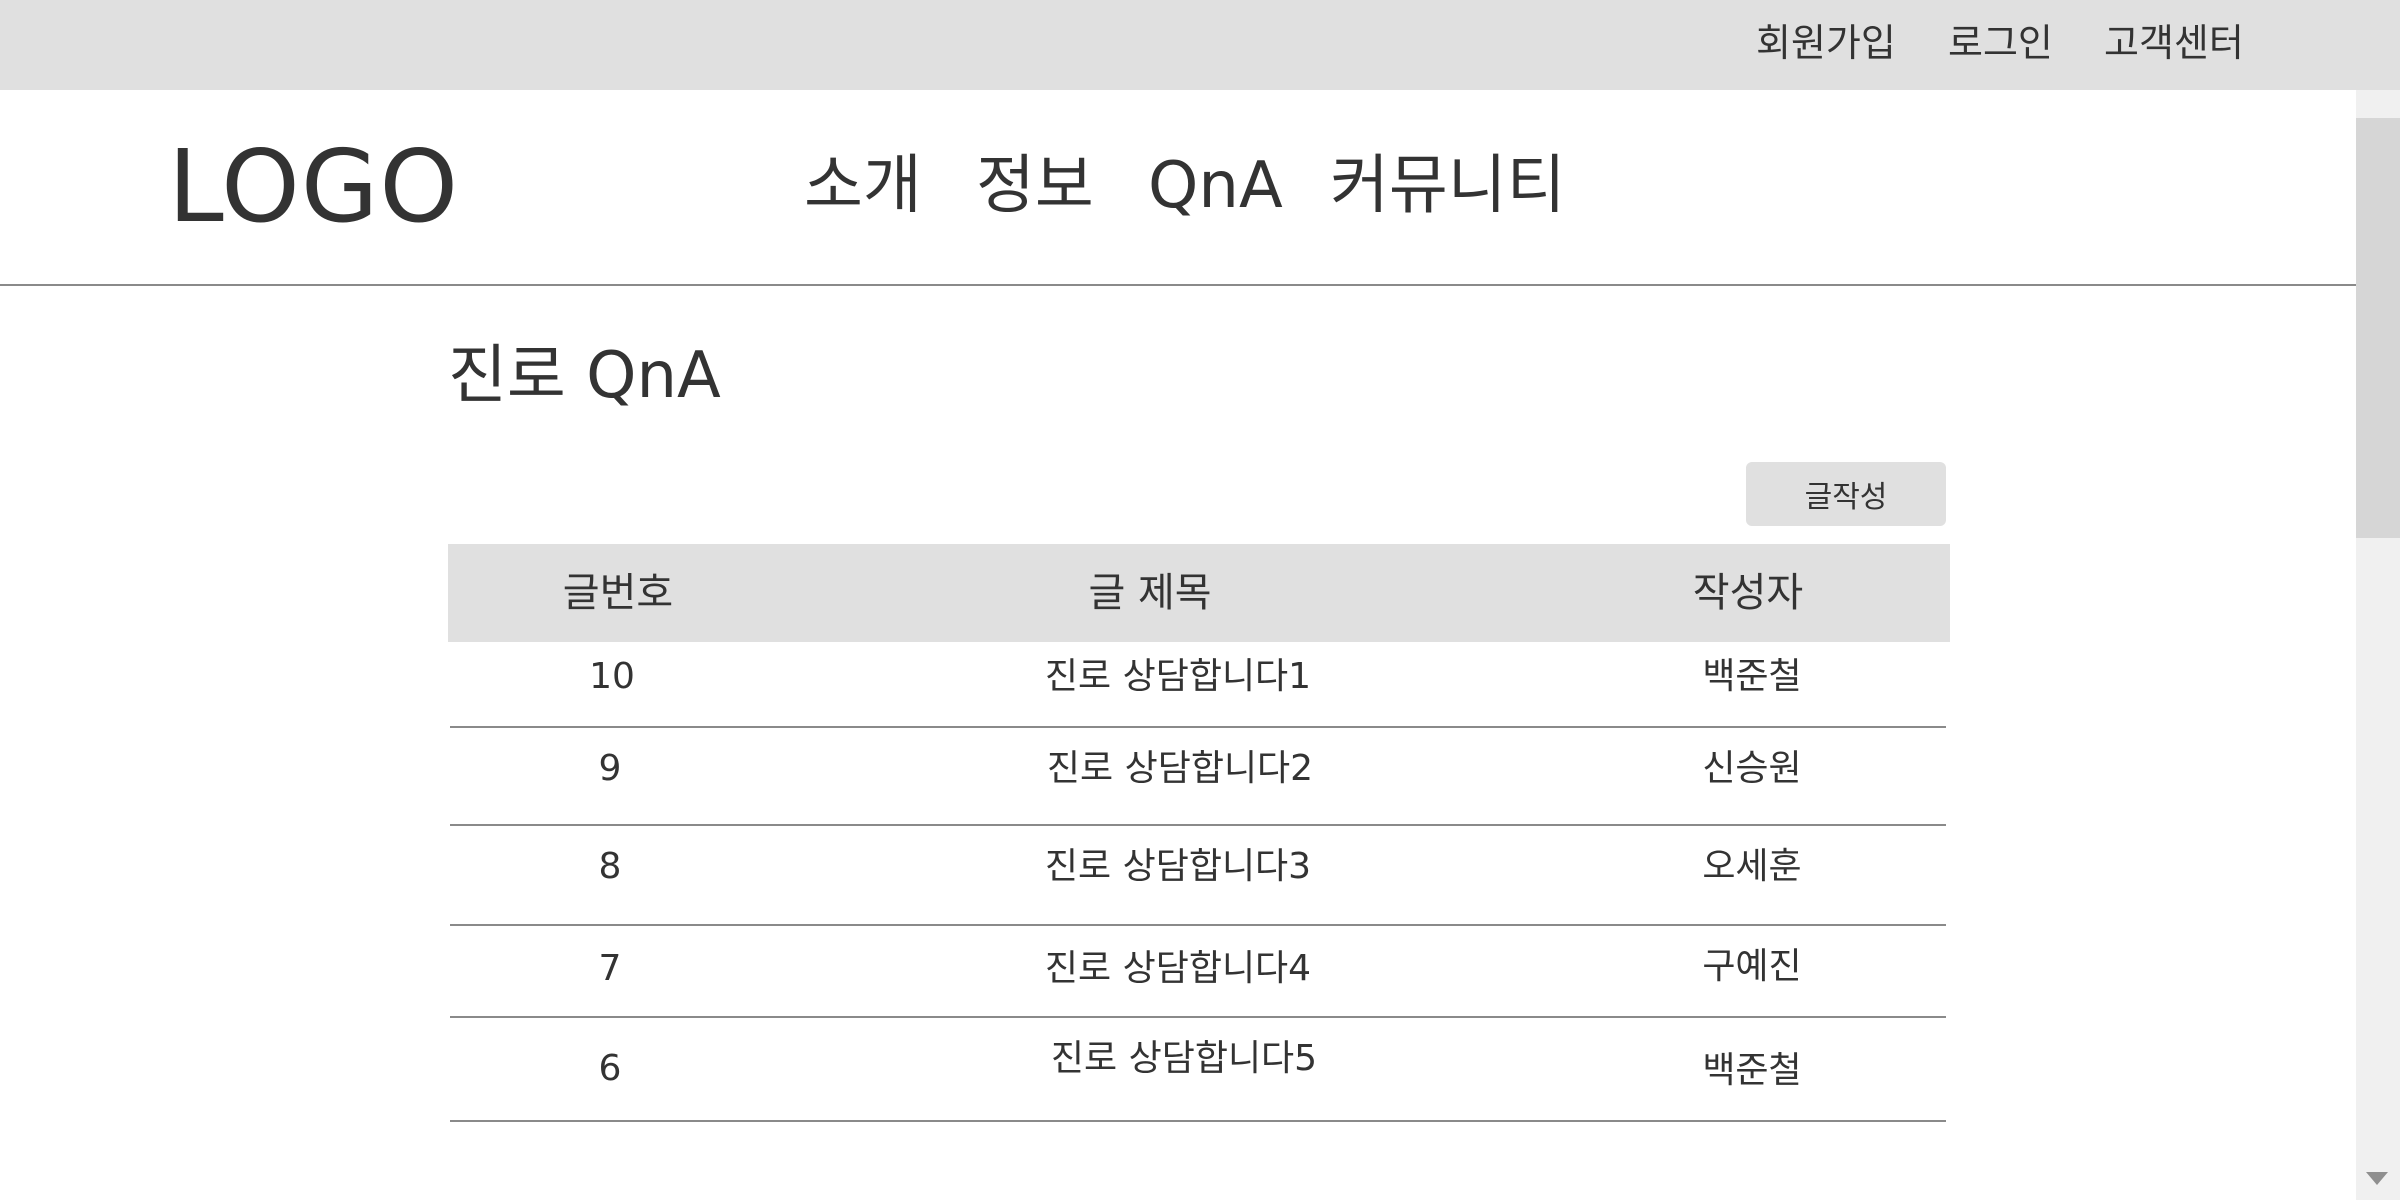 Image resolution: width=2400 pixels, height=1200 pixels. Describe the element at coordinates (2174, 43) in the screenshot. I see `customer-center-link: 고객센터` at that location.